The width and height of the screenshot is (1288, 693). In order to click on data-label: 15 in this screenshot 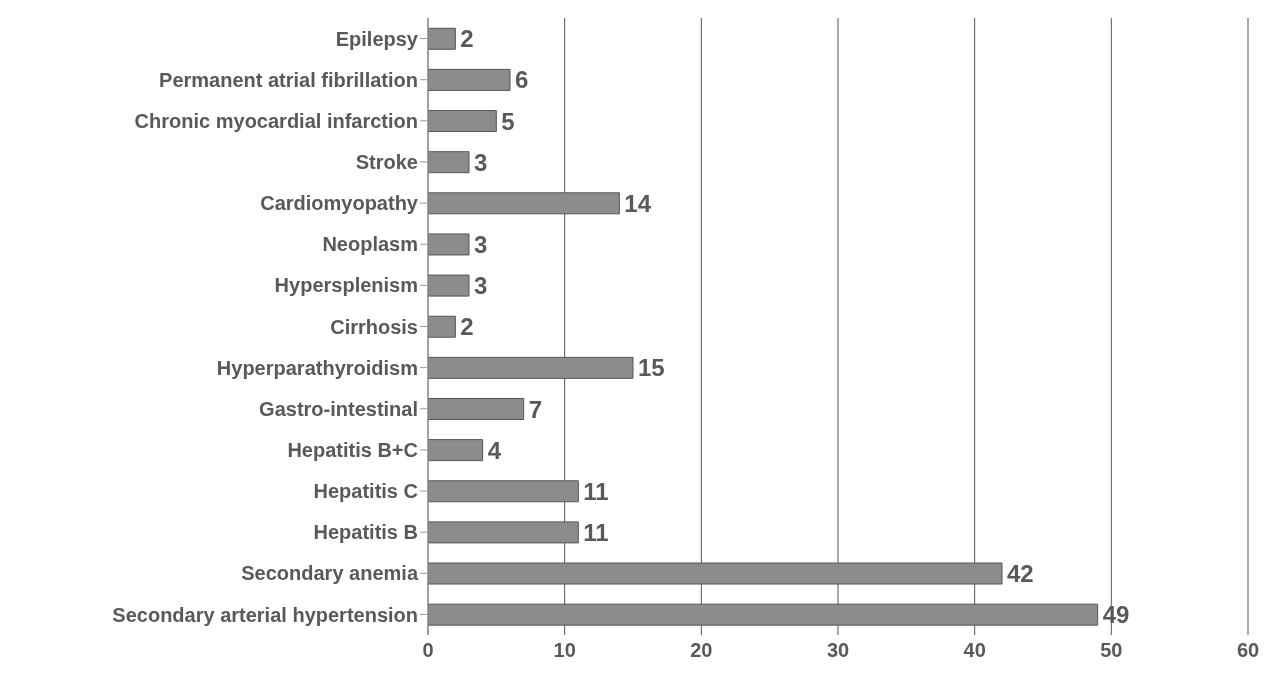, I will do `click(651, 368)`.